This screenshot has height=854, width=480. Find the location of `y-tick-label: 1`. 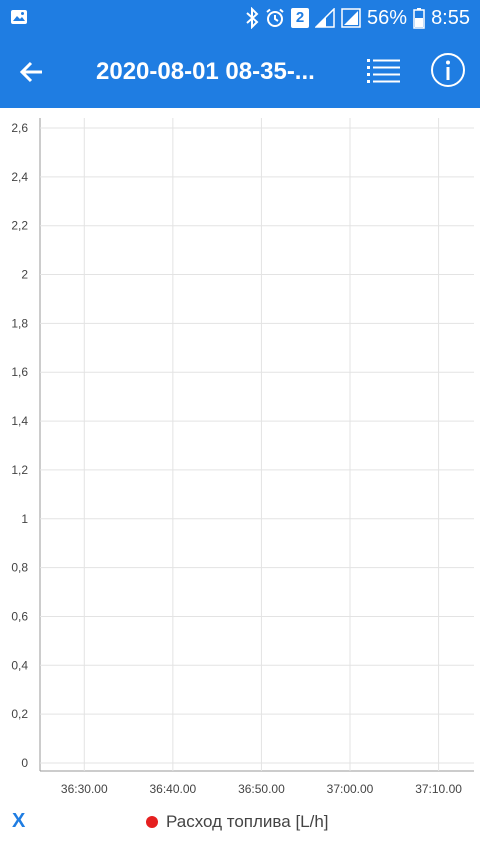

y-tick-label: 1 is located at coordinates (24, 519).